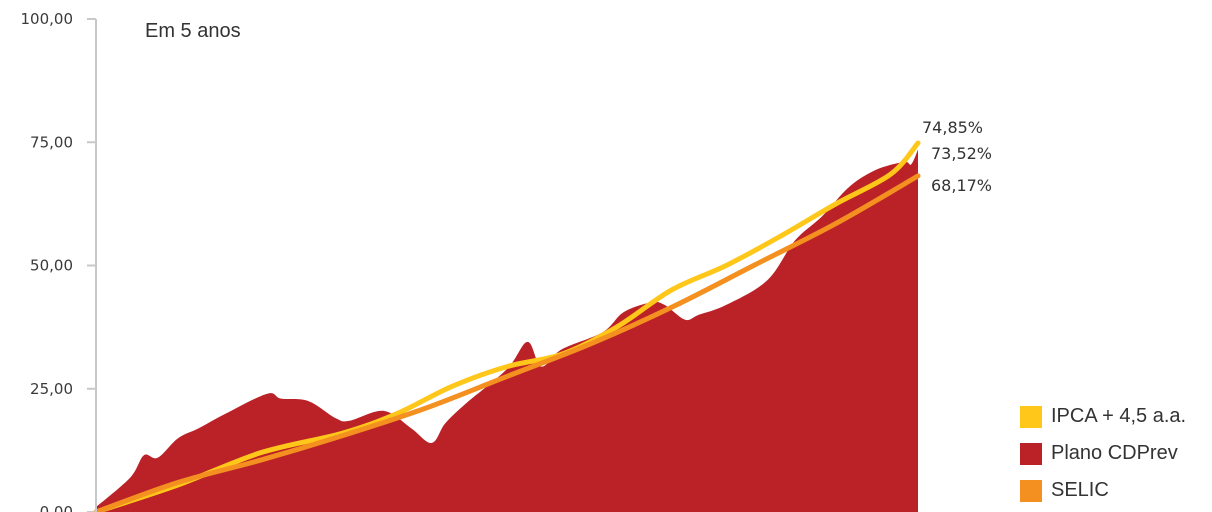 The width and height of the screenshot is (1212, 512). I want to click on y-tick-label: 0,00, so click(56, 507).